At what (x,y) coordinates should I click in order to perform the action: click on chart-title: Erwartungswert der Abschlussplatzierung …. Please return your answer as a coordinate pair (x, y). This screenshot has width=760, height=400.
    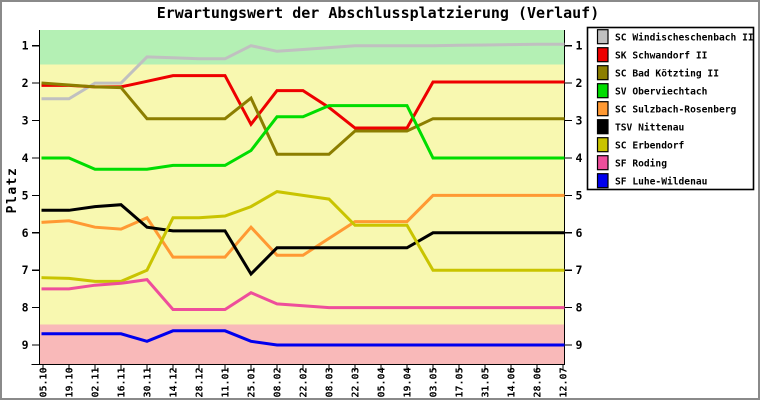
    Looking at the image, I should click on (378, 13).